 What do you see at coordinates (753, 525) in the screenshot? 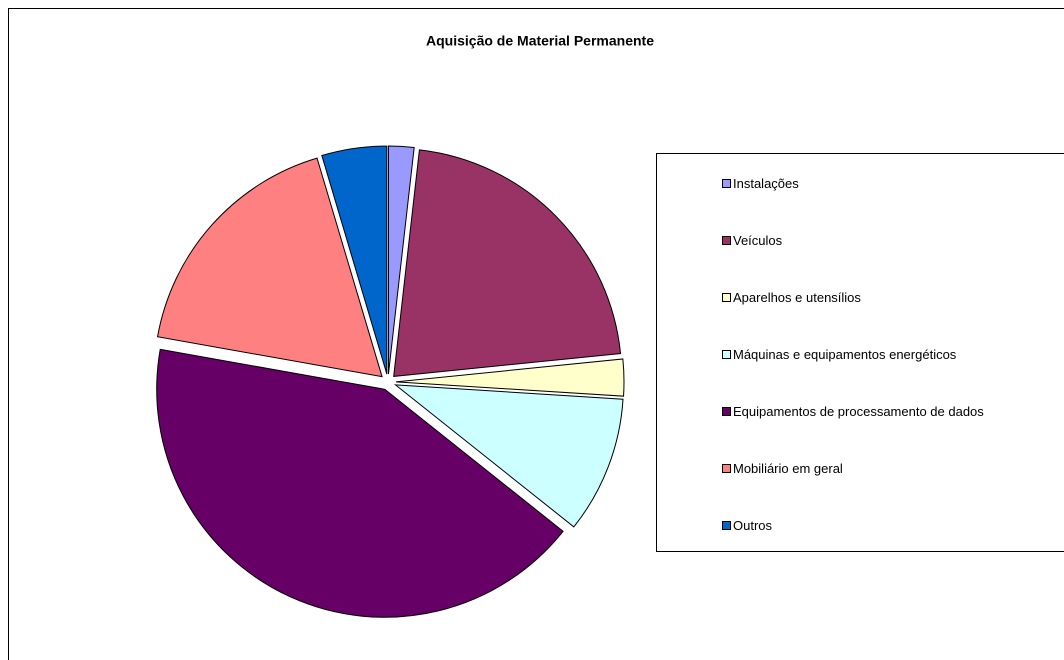
I see `legend-label: Outros` at bounding box center [753, 525].